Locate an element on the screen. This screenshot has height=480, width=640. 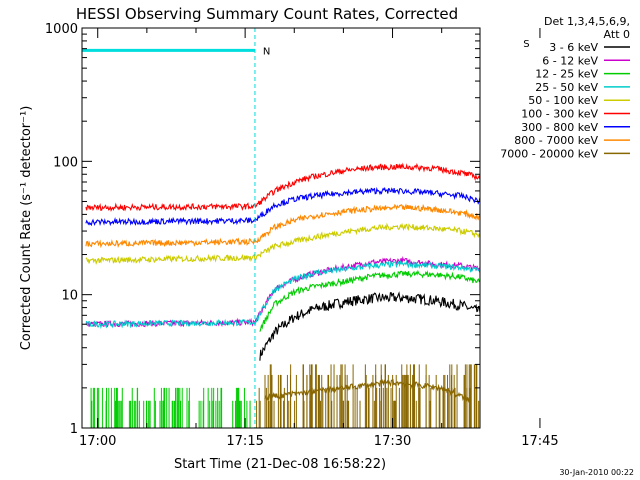
legend-entry-3-6-keV: 3 - 6 keV is located at coordinates (573, 47).